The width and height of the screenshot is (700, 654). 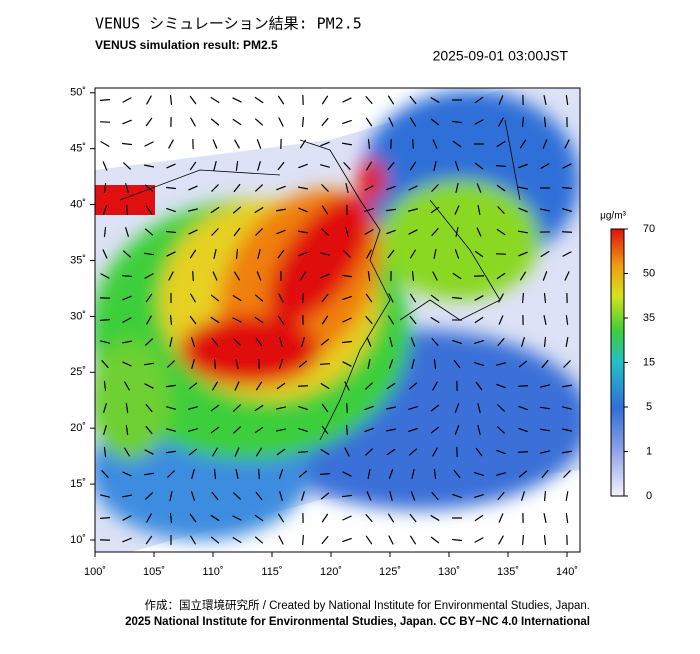 I want to click on x-tick-label: 115˚, so click(x=271, y=572).